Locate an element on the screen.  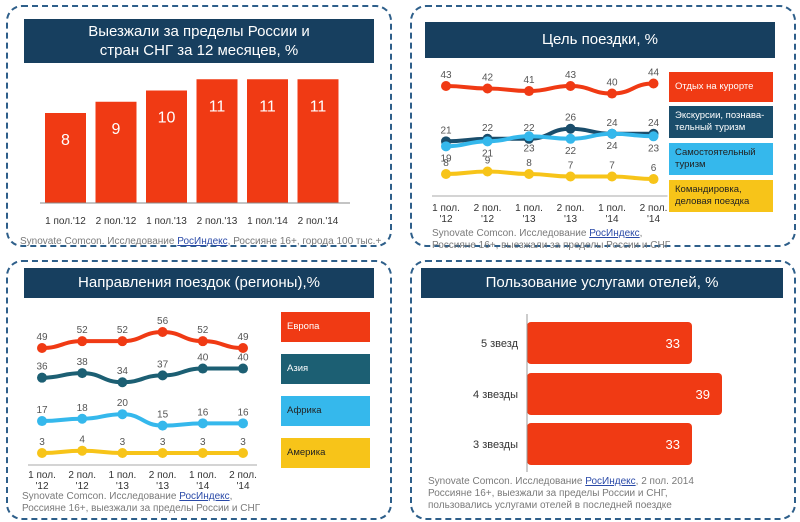
y-tick-label: 4 звезды is located at coordinates (495, 395).